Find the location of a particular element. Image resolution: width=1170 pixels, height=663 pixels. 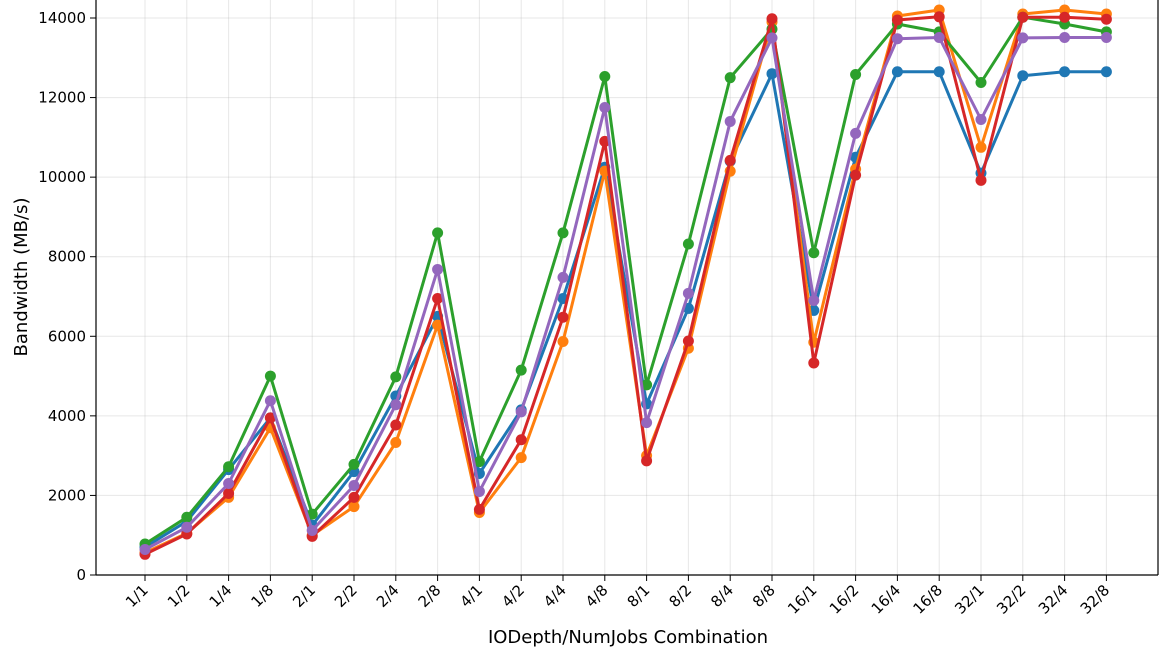

x-tick-label: 32/1 is located at coordinates (969, 599).